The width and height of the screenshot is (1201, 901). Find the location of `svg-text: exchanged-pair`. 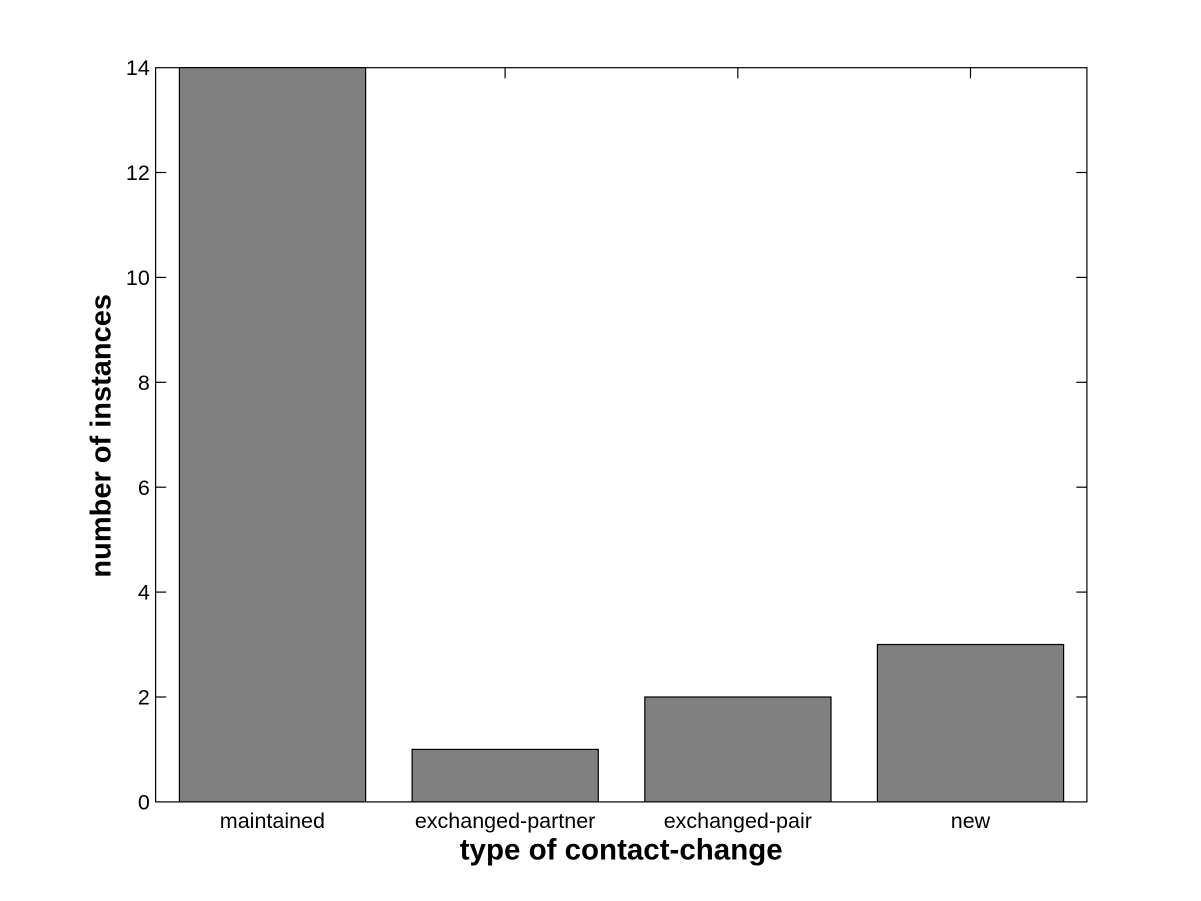

svg-text: exchanged-pair is located at coordinates (738, 821).